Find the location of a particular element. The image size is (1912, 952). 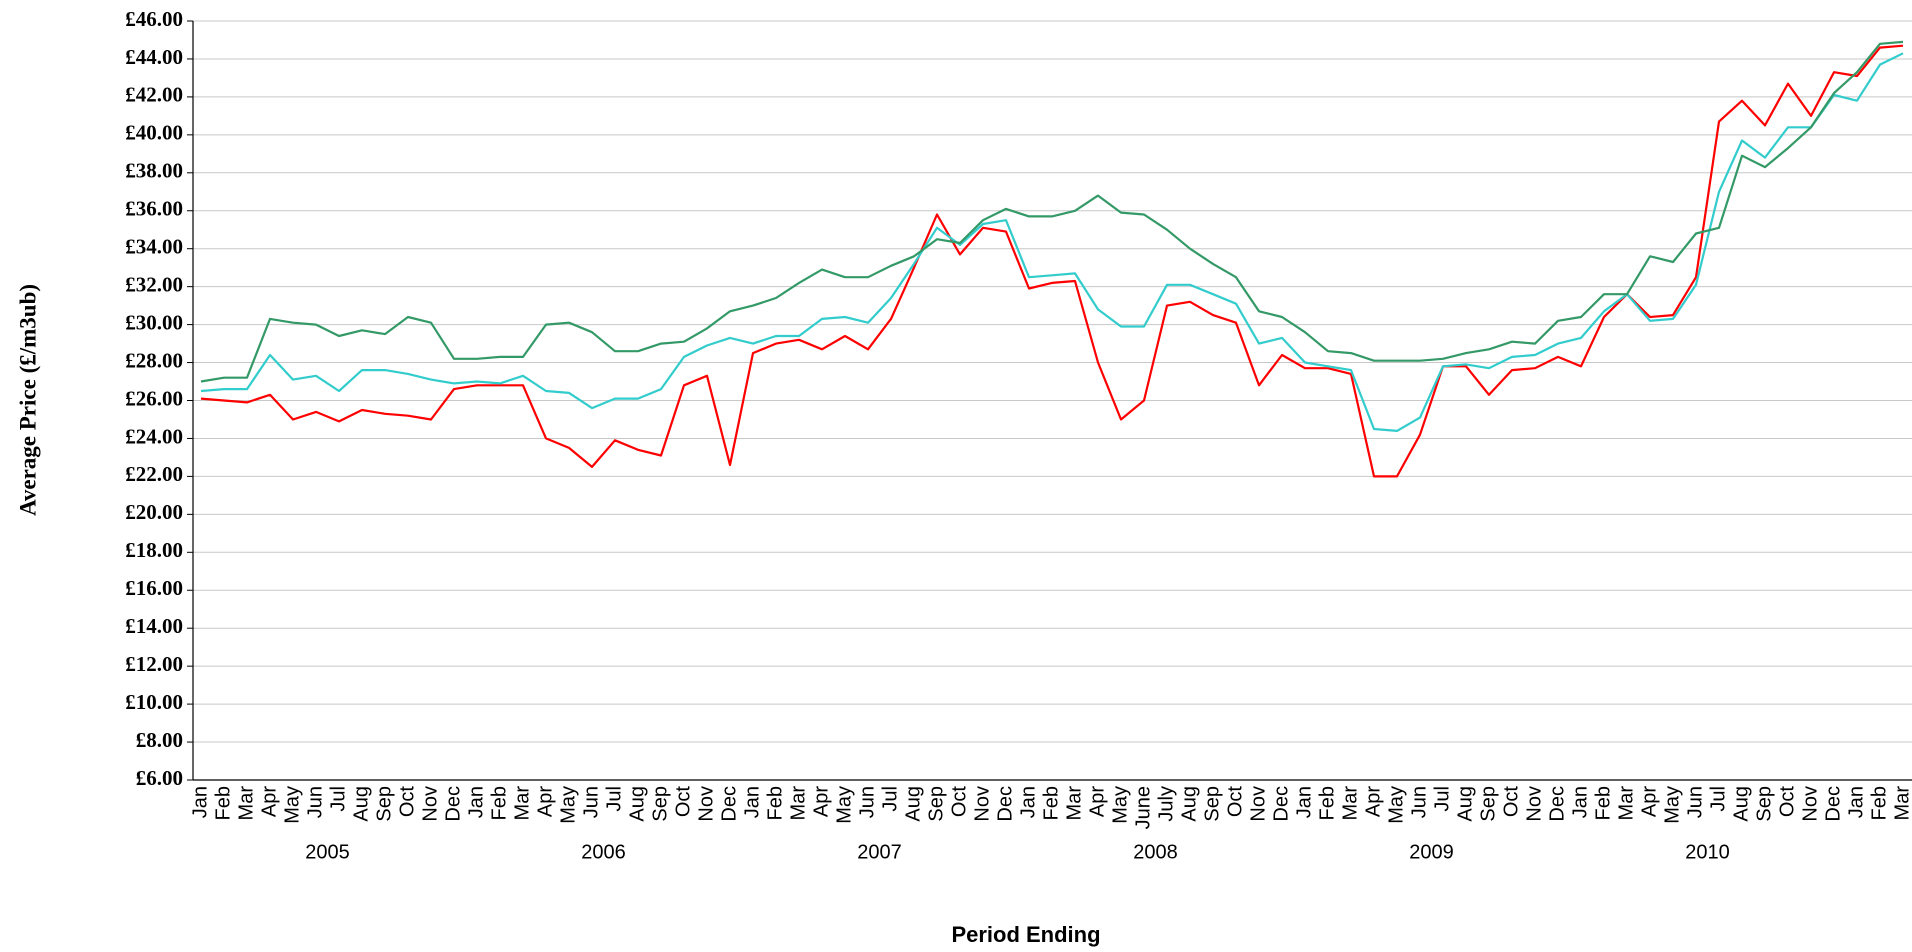

x-group-label: 2009 is located at coordinates (1431, 852).